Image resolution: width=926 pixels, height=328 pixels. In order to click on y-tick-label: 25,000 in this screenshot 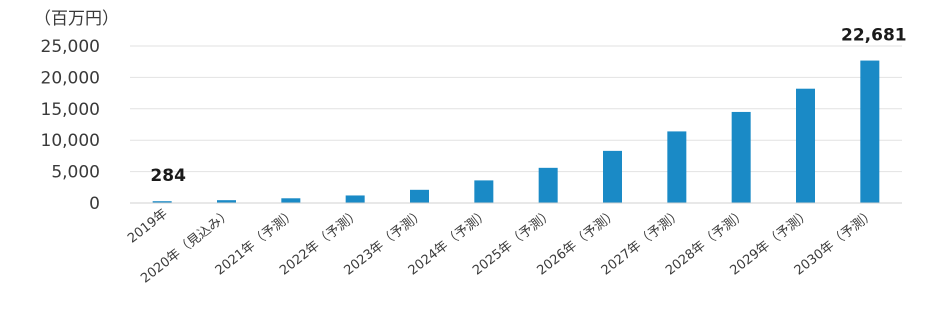, I will do `click(70, 47)`.